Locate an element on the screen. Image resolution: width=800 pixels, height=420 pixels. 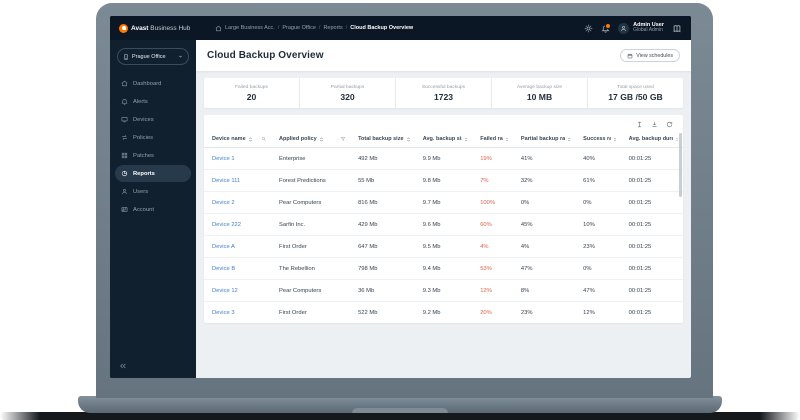
stat-value: 1723 is located at coordinates (443, 96).